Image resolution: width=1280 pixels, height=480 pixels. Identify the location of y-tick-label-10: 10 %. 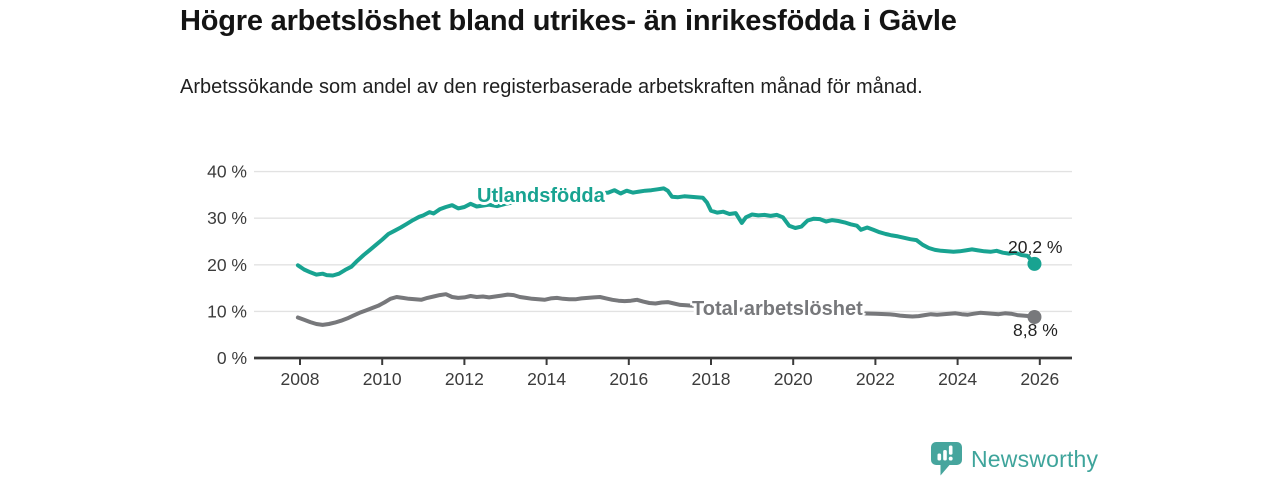
(227, 311).